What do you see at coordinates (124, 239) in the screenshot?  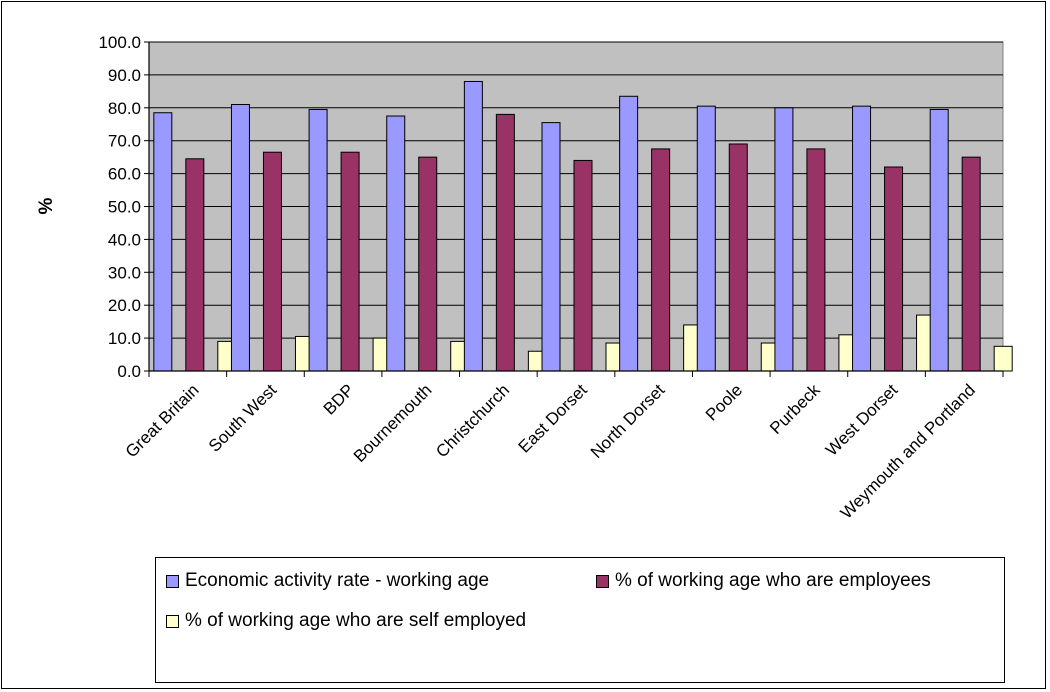 I see `y-tick-label: 40.0` at bounding box center [124, 239].